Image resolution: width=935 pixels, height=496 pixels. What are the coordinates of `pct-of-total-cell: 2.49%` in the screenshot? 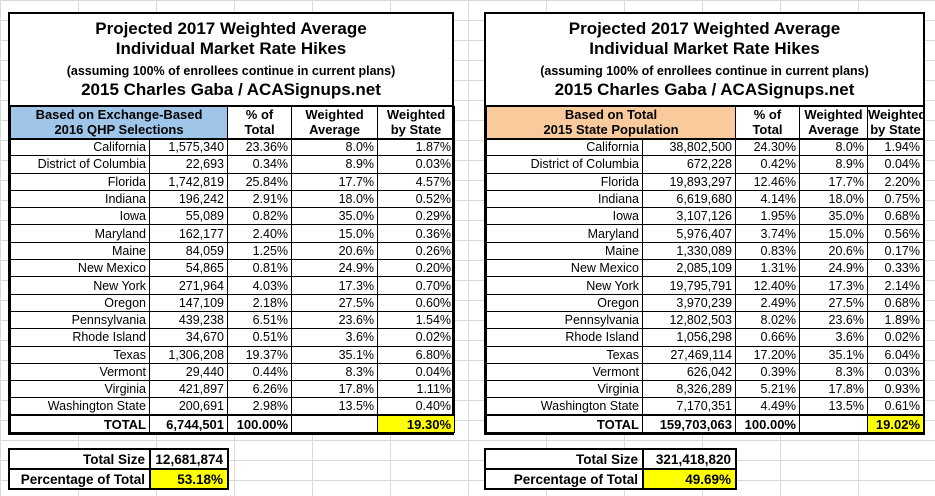 It's located at (767, 302).